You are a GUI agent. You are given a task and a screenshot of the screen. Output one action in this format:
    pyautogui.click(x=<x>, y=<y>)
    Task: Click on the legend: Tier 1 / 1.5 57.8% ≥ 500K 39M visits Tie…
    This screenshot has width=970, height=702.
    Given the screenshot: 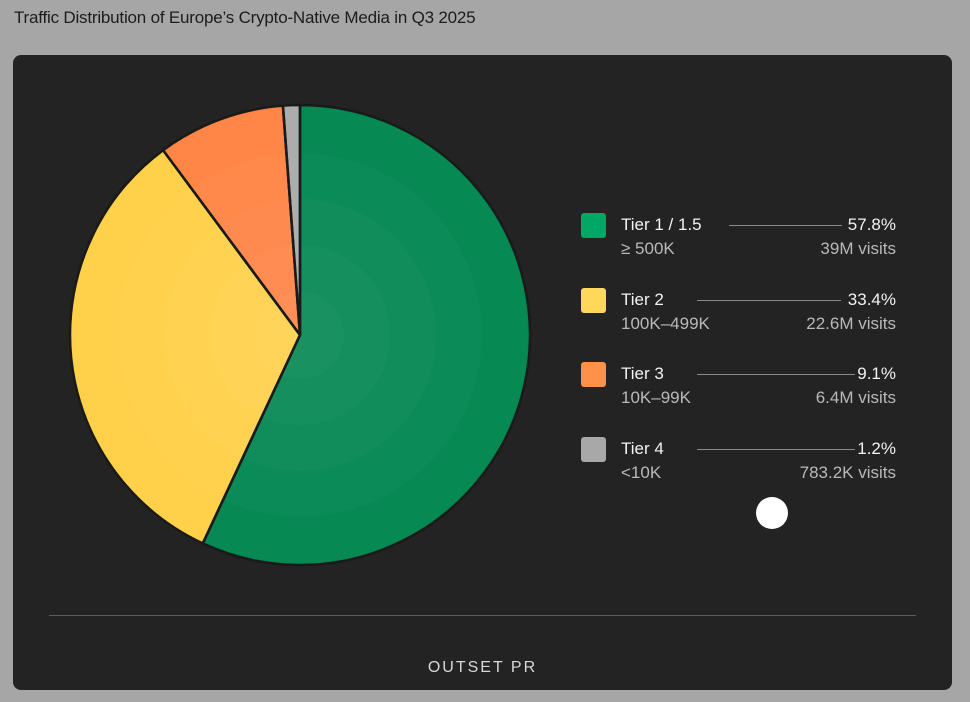 What is the action you would take?
    pyautogui.click(x=738, y=362)
    